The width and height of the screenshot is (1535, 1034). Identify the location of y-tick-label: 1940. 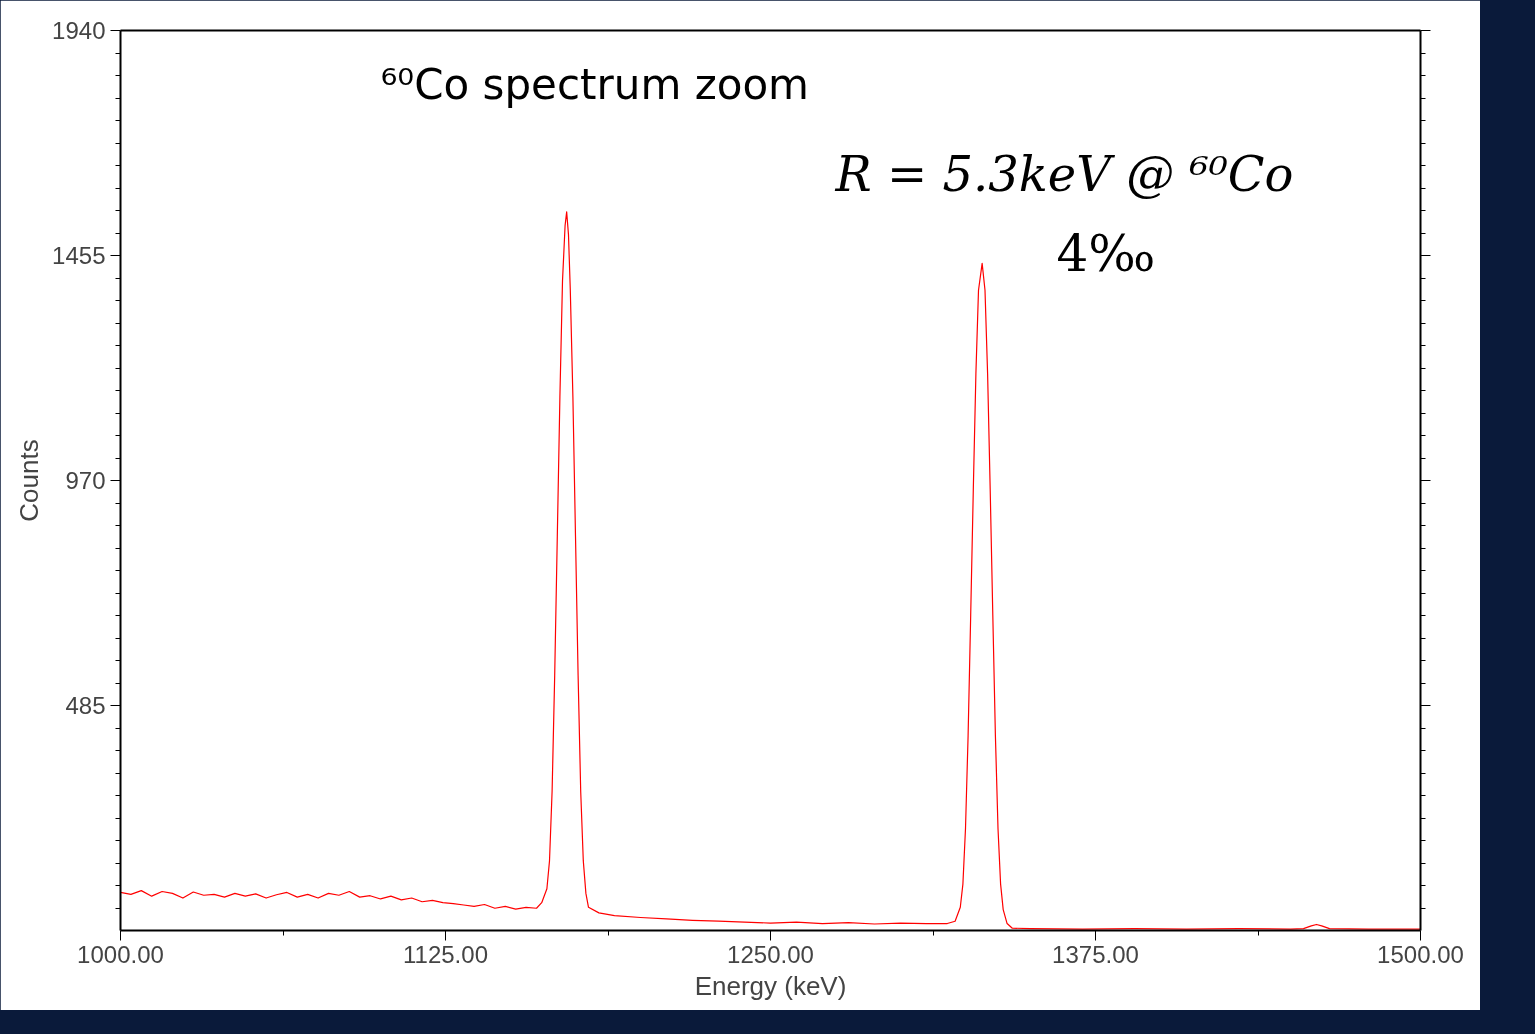
(79, 30).